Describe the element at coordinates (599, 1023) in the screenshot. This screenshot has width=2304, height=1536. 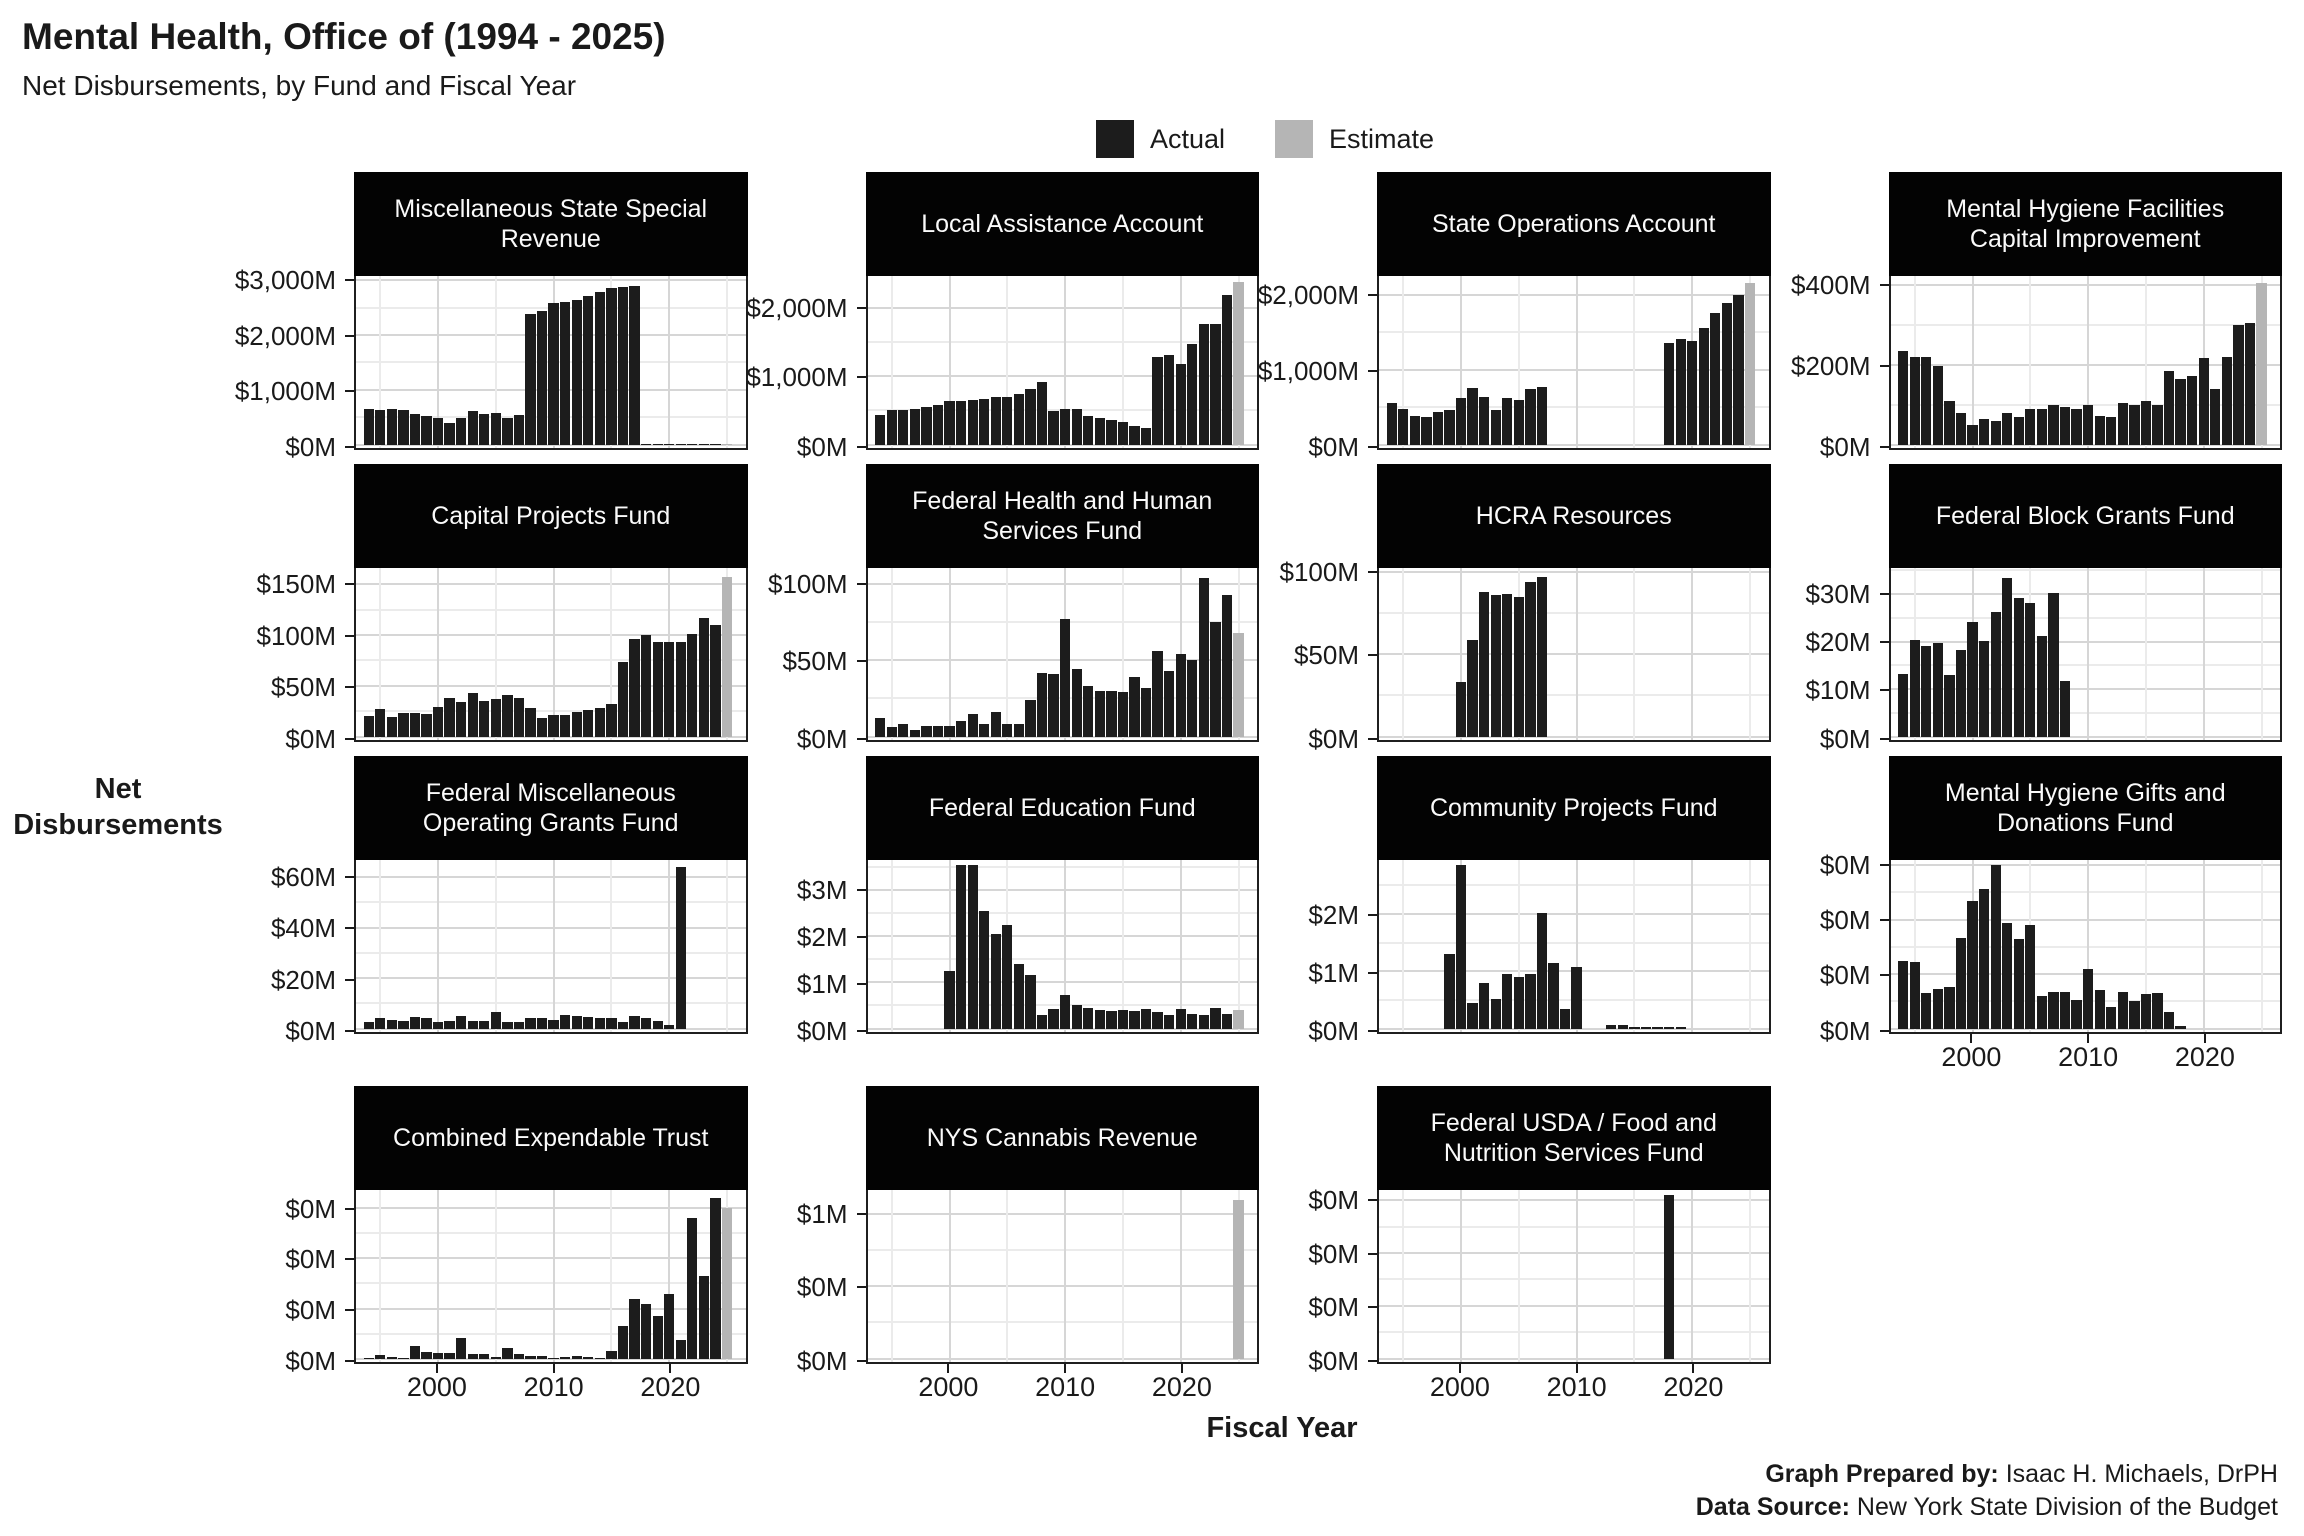
I see `bar-actual-2014` at that location.